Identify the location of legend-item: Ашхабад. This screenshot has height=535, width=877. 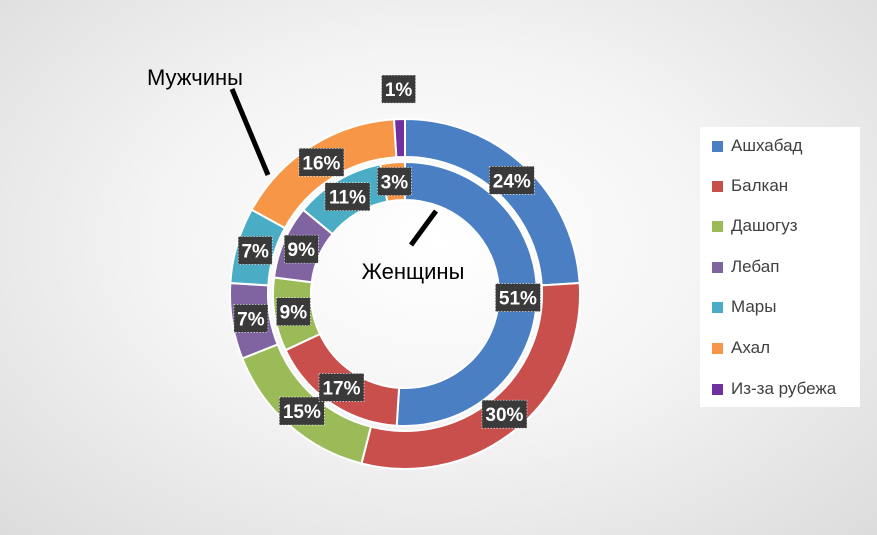
(757, 146).